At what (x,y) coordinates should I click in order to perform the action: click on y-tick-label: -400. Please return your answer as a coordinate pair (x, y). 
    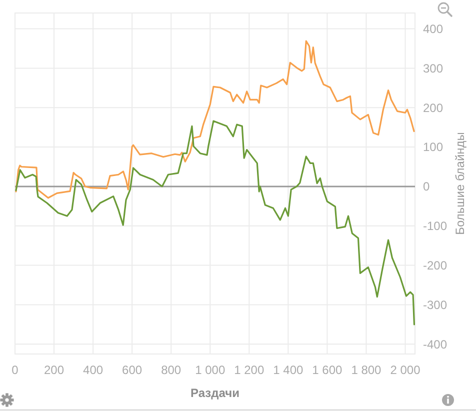
    Looking at the image, I should click on (435, 344).